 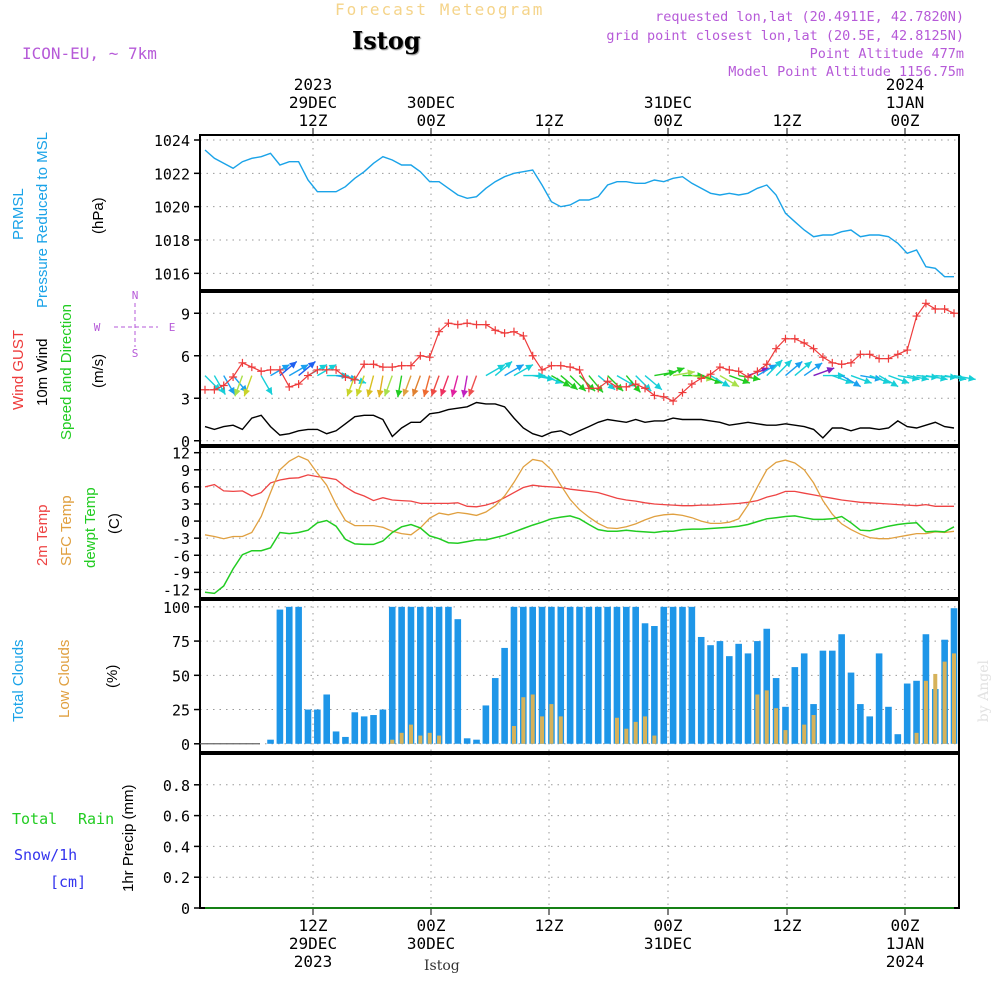 I want to click on y-tick-label: 0, so click(x=185, y=745).